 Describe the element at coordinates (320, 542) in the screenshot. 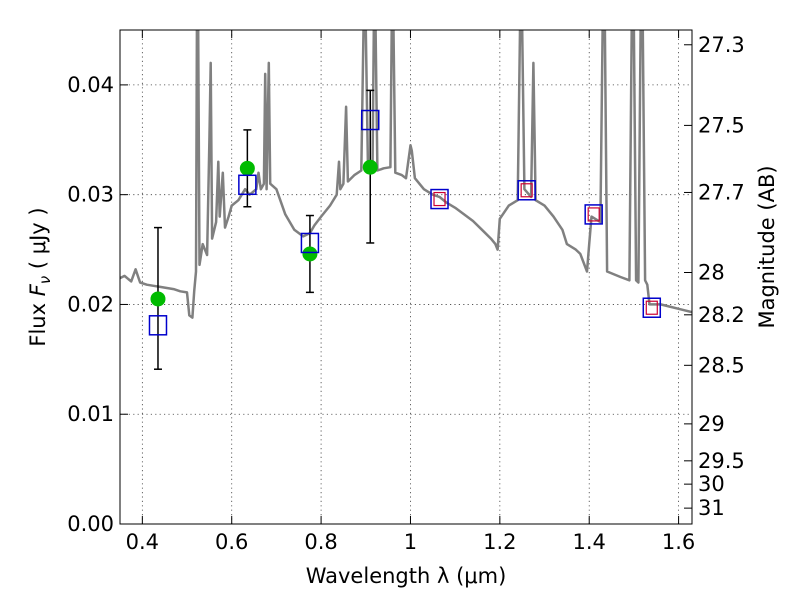

I see `x-tick-label: 0.8` at that location.